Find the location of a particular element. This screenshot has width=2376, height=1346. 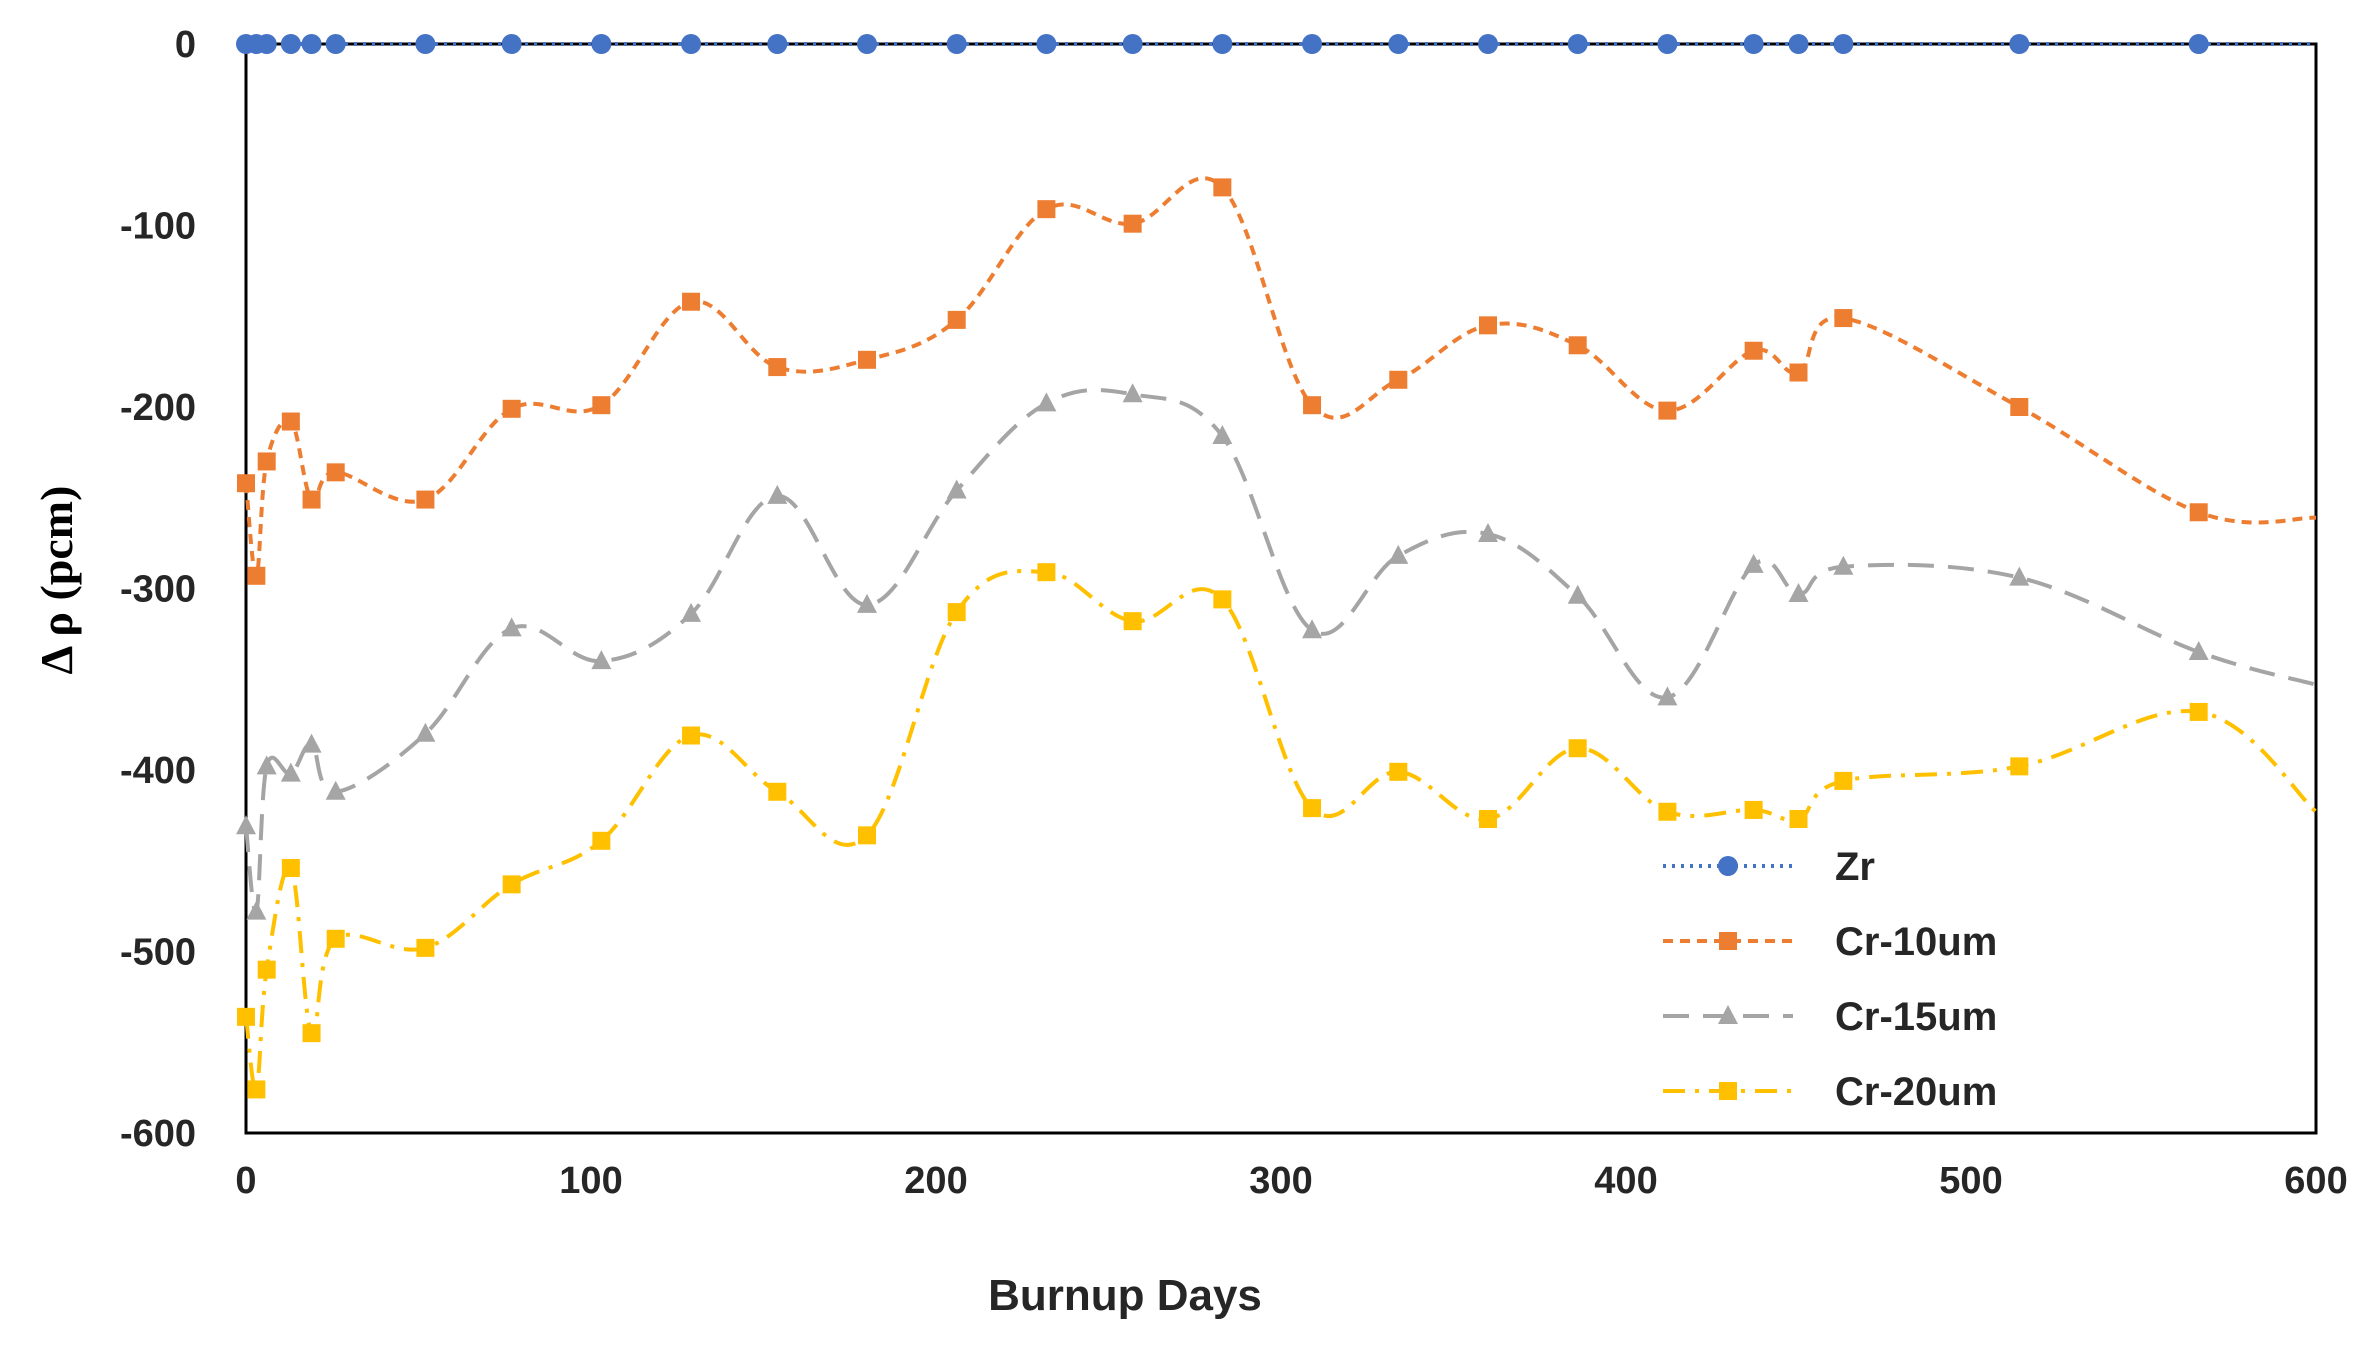

x-tick-label: 300 is located at coordinates (1280, 1181).